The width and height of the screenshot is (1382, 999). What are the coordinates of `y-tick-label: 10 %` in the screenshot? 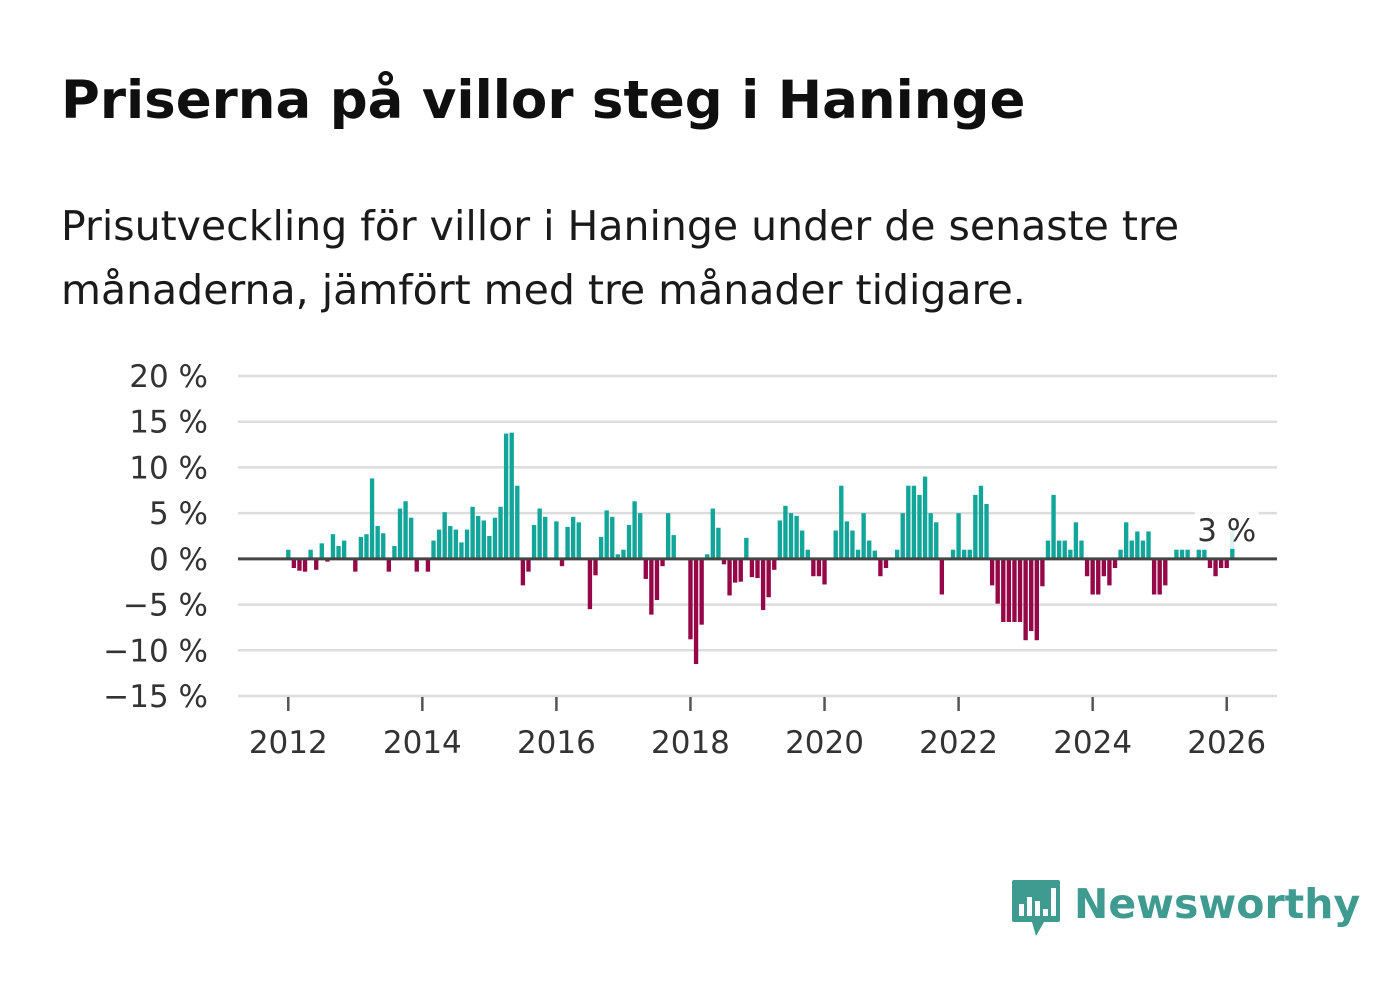 It's located at (168, 468).